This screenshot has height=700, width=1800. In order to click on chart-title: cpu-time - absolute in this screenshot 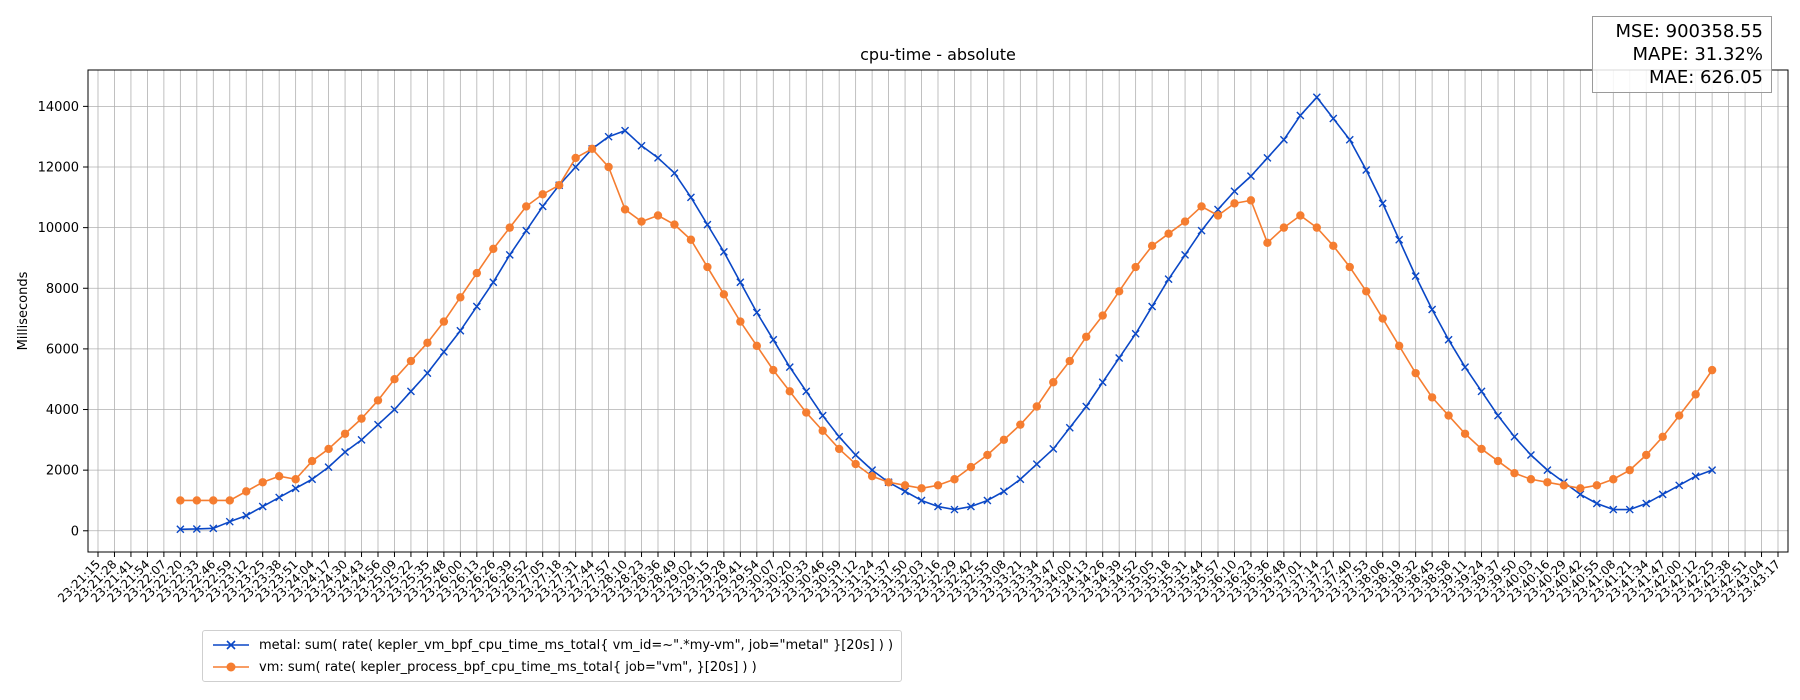, I will do `click(938, 54)`.